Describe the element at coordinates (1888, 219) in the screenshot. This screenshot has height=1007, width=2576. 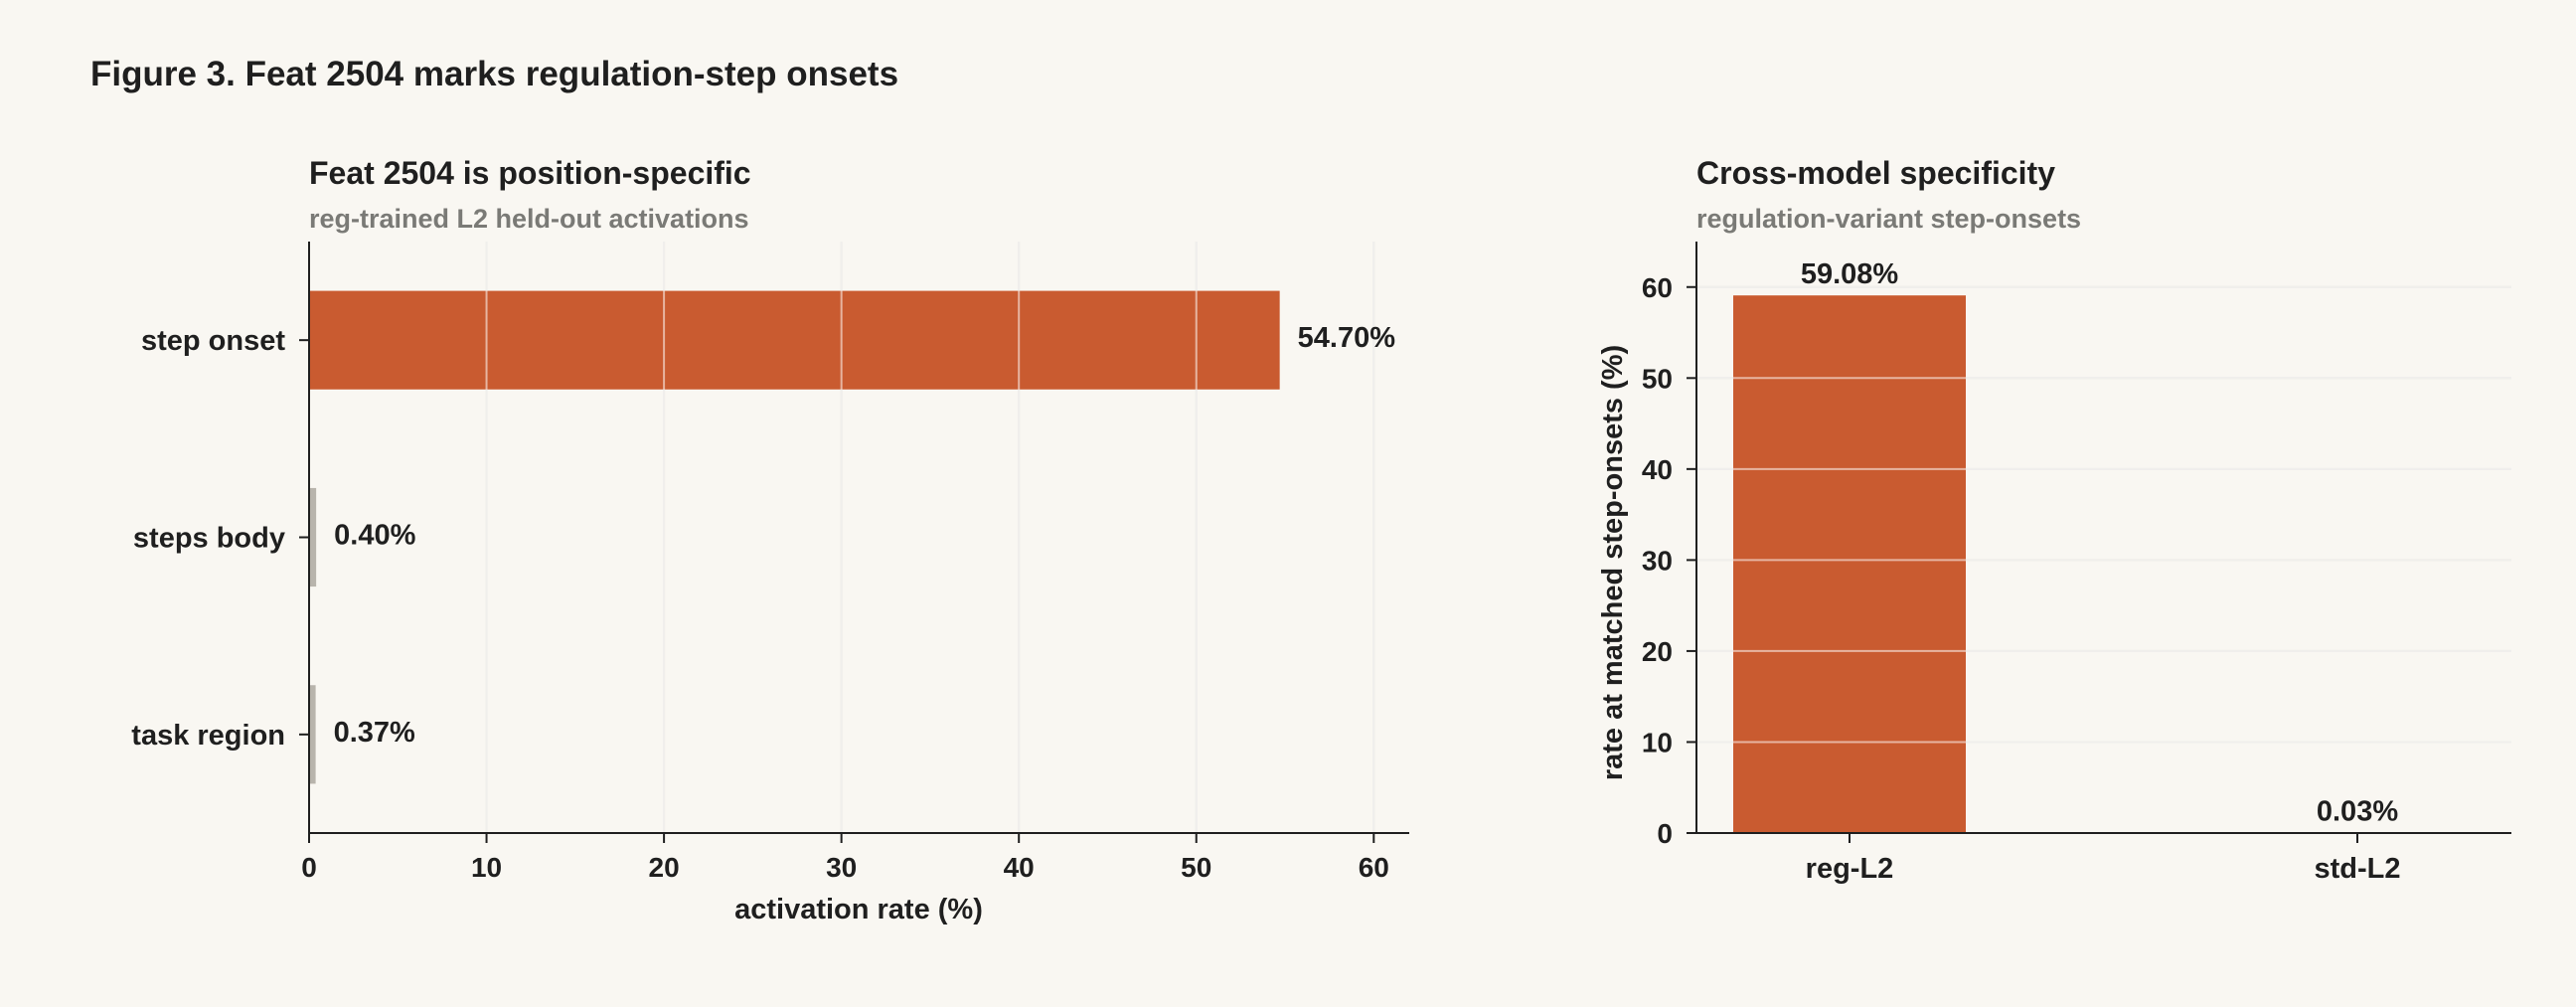
I see `right-panel-subtitle: regulation-variant step-onsets` at that location.